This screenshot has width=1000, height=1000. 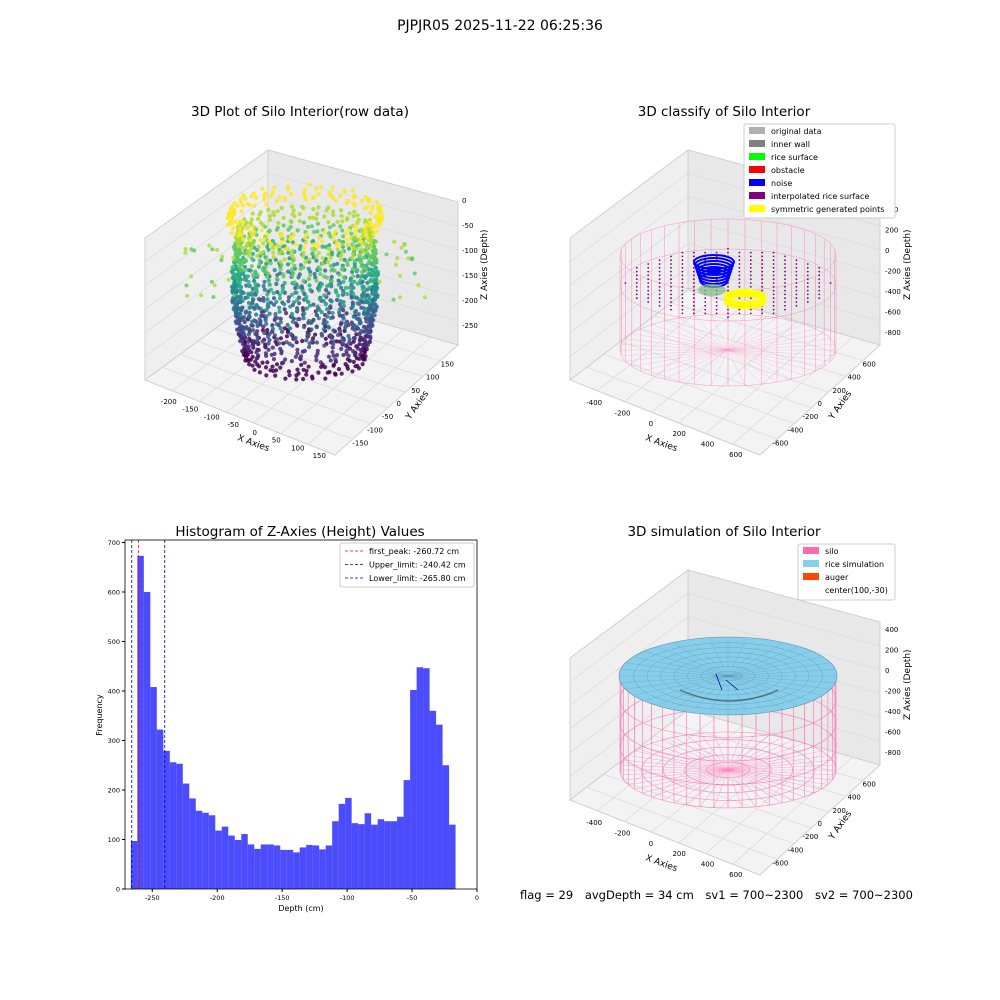 I want to click on y-tick-label: 700, so click(x=114, y=543).